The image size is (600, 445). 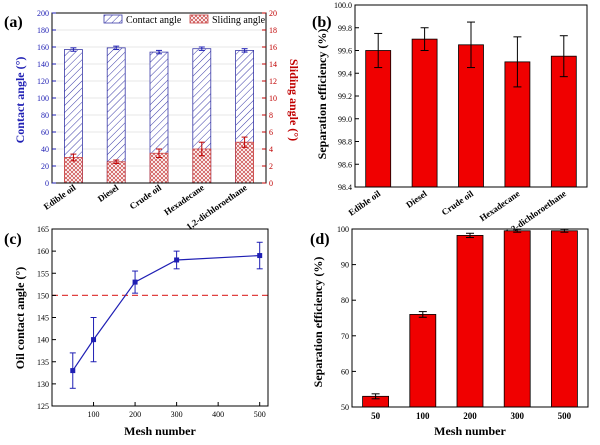 I want to click on panel-a-y-ticklabel-10: 200, so click(x=43, y=13).